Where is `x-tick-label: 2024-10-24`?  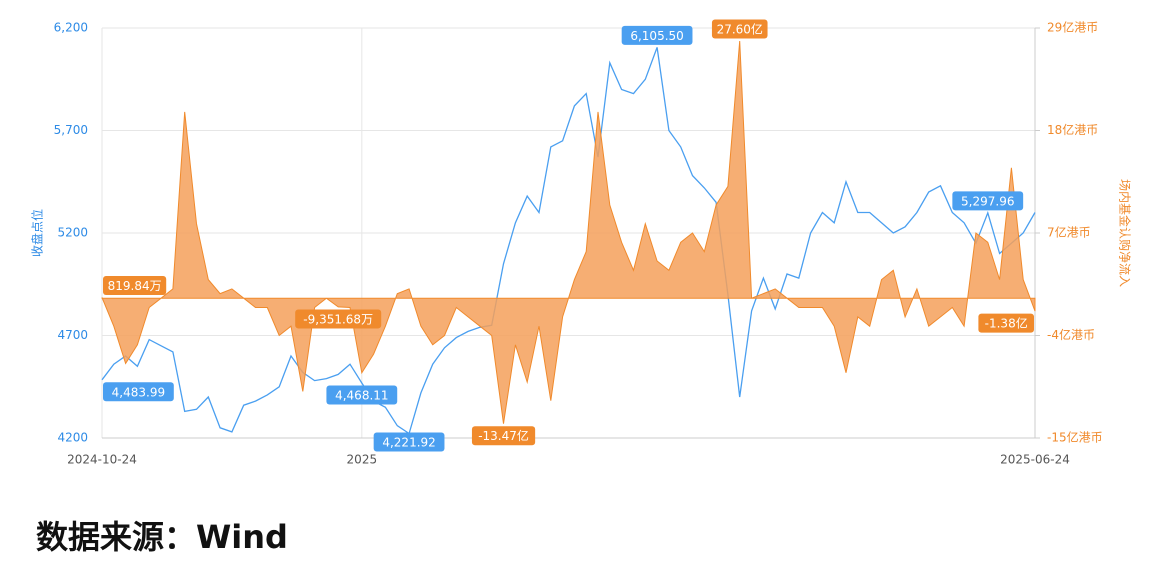 x-tick-label: 2024-10-24 is located at coordinates (102, 460).